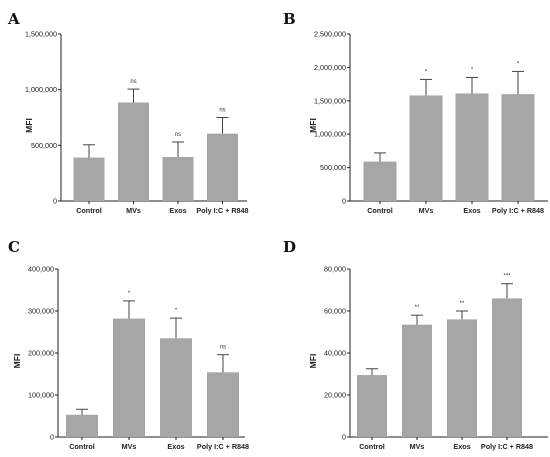  What do you see at coordinates (335, 395) in the screenshot?
I see `y-tick-label: 20,000` at bounding box center [335, 395].